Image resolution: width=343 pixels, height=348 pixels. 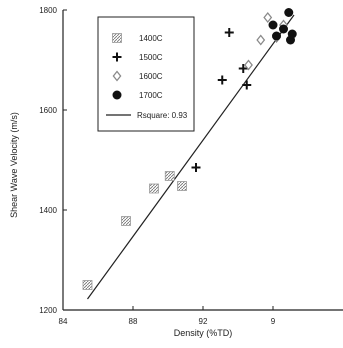 I want to click on x-tick-label: 84, so click(x=63, y=321).